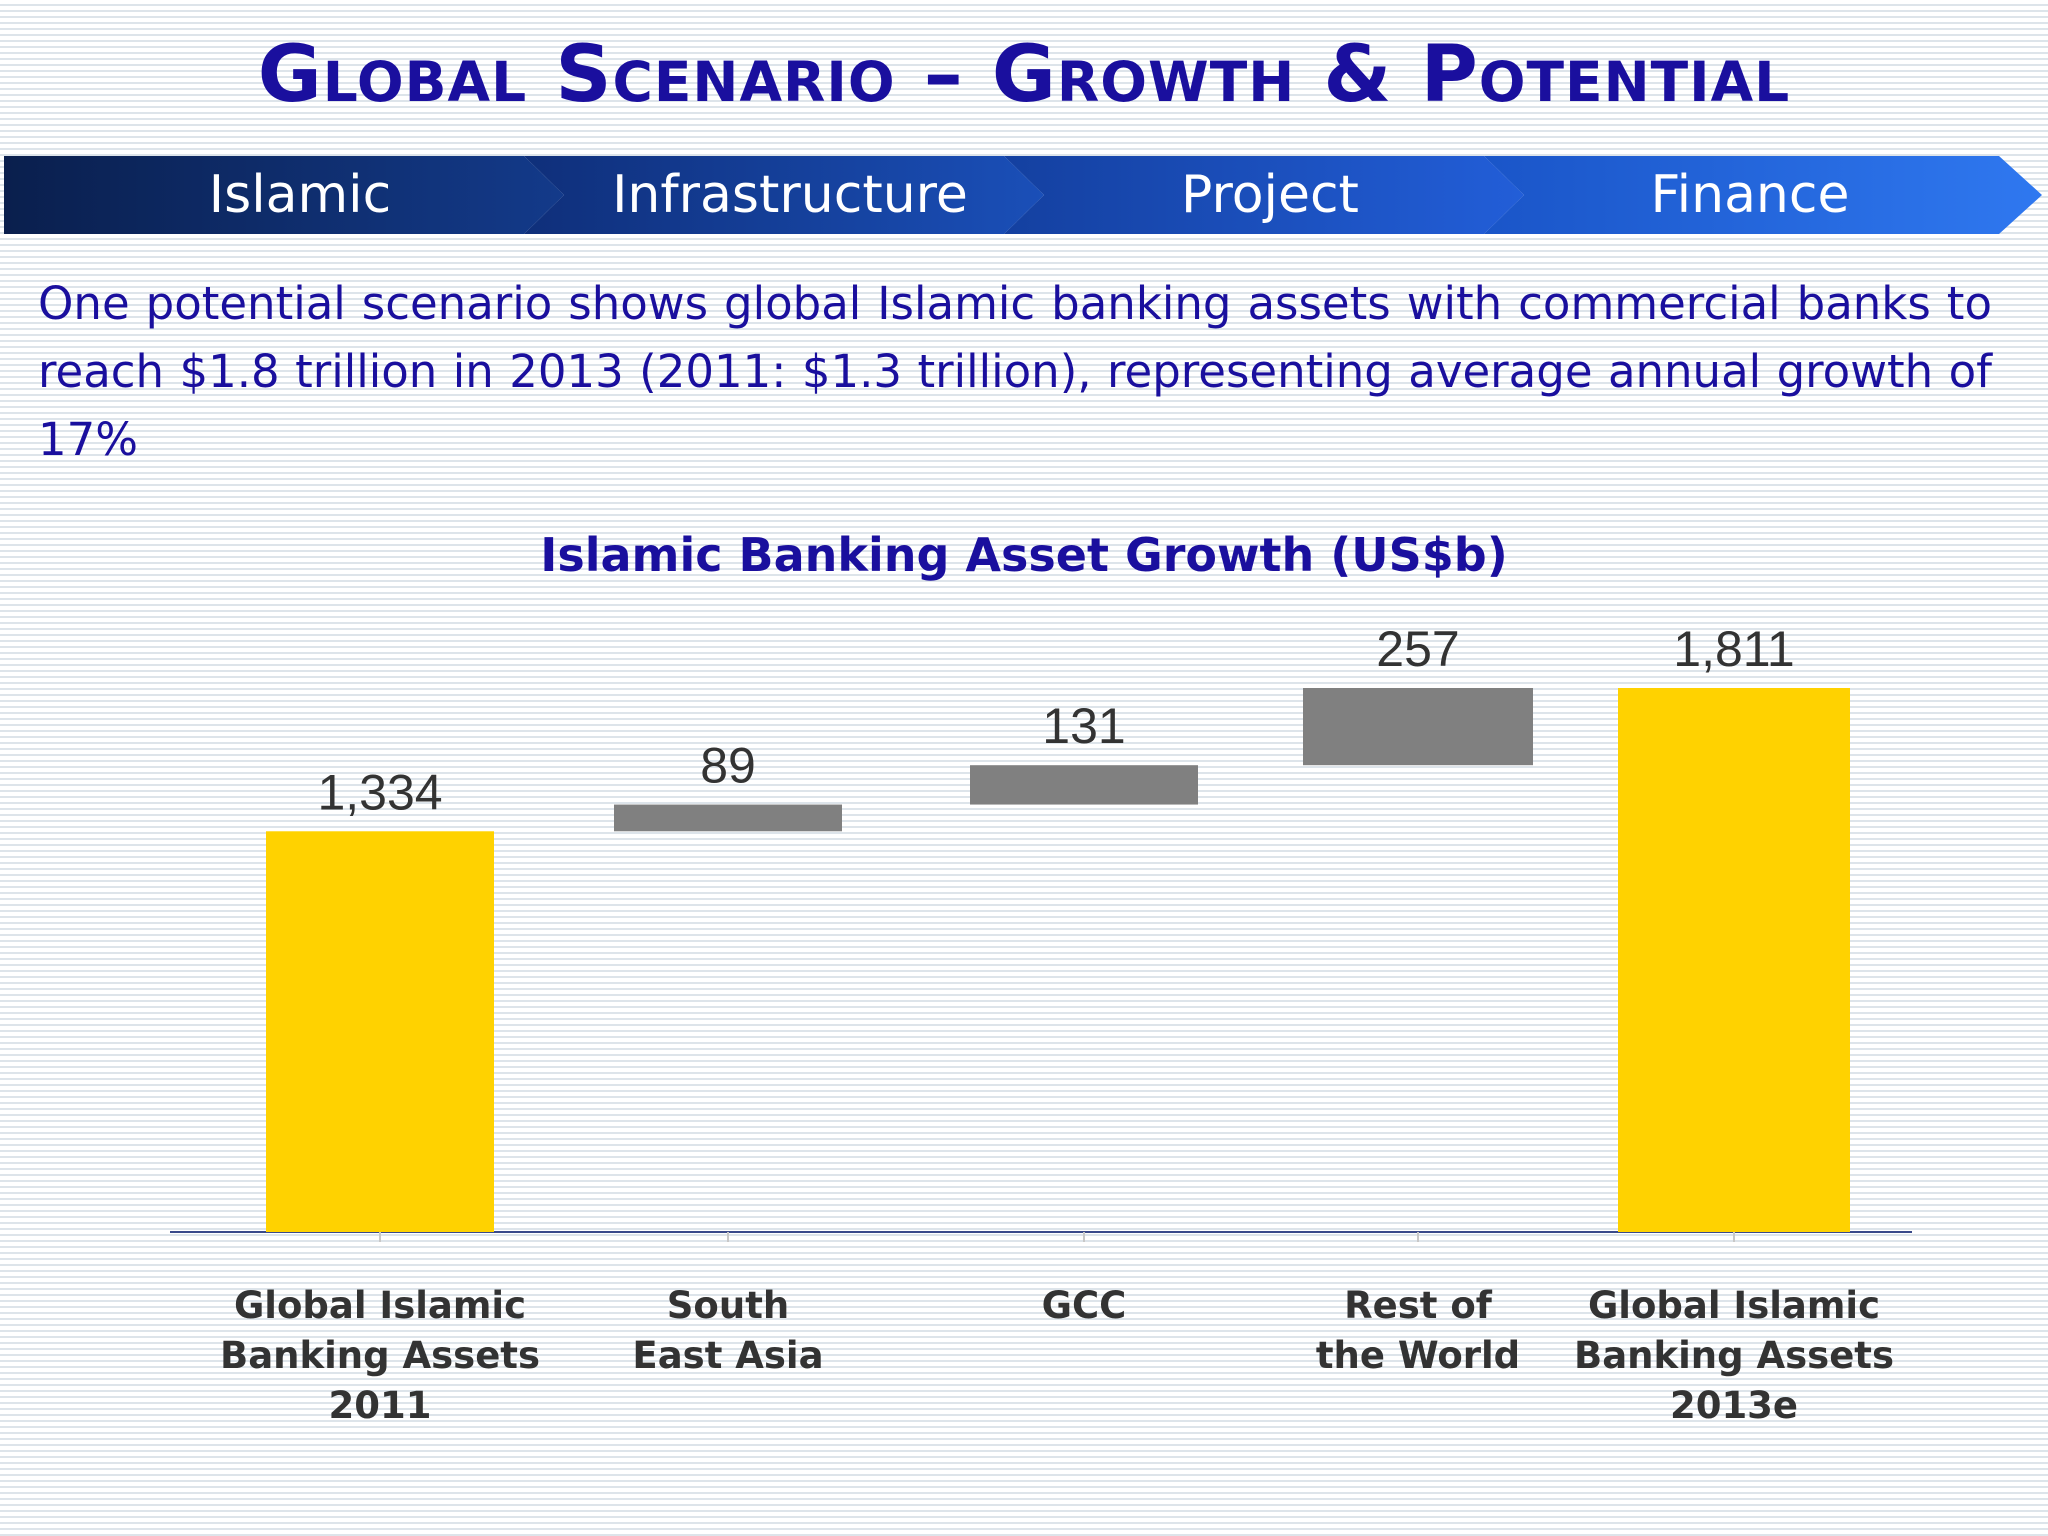 The height and width of the screenshot is (1536, 2048). I want to click on x-tick-label: 2011, so click(380, 1405).